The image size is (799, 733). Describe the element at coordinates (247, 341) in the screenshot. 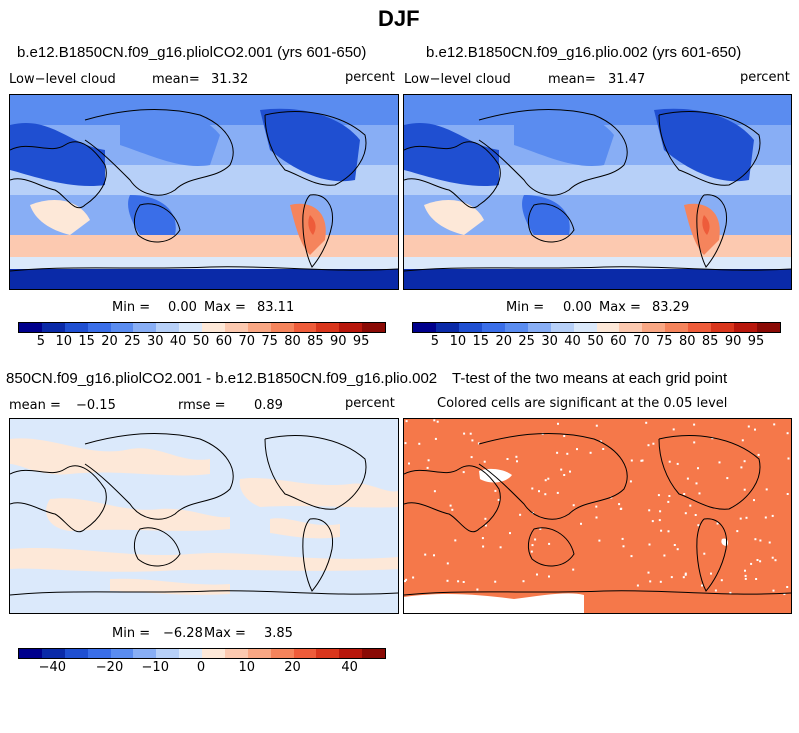

I see `colorbar-tick-label: 70` at that location.